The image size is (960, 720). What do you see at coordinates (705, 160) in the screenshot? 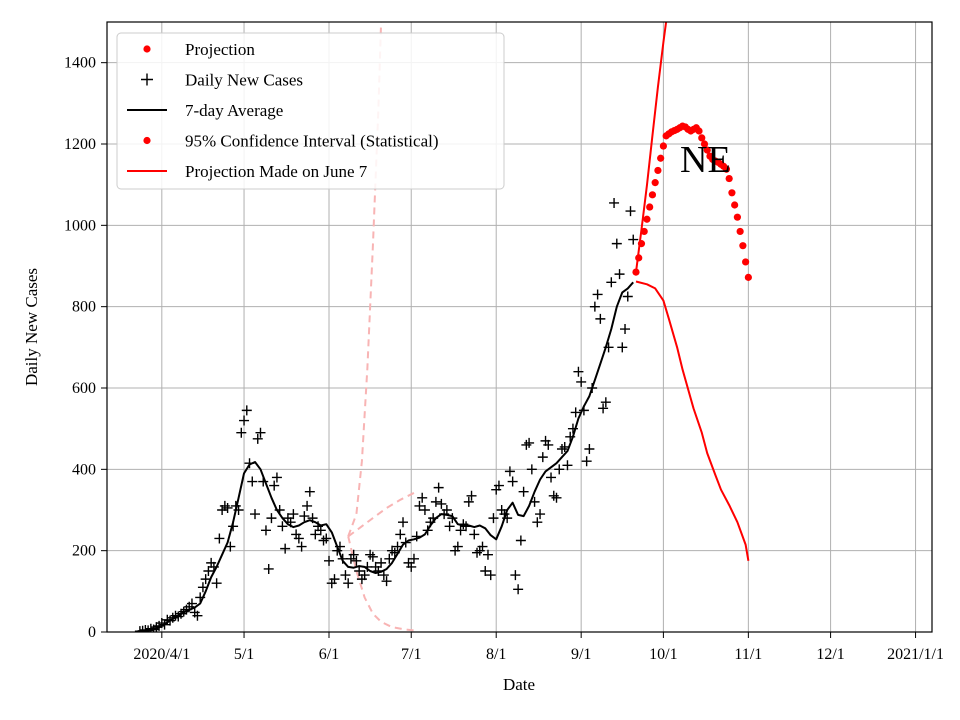
I see `region-annotation: NE` at bounding box center [705, 160].